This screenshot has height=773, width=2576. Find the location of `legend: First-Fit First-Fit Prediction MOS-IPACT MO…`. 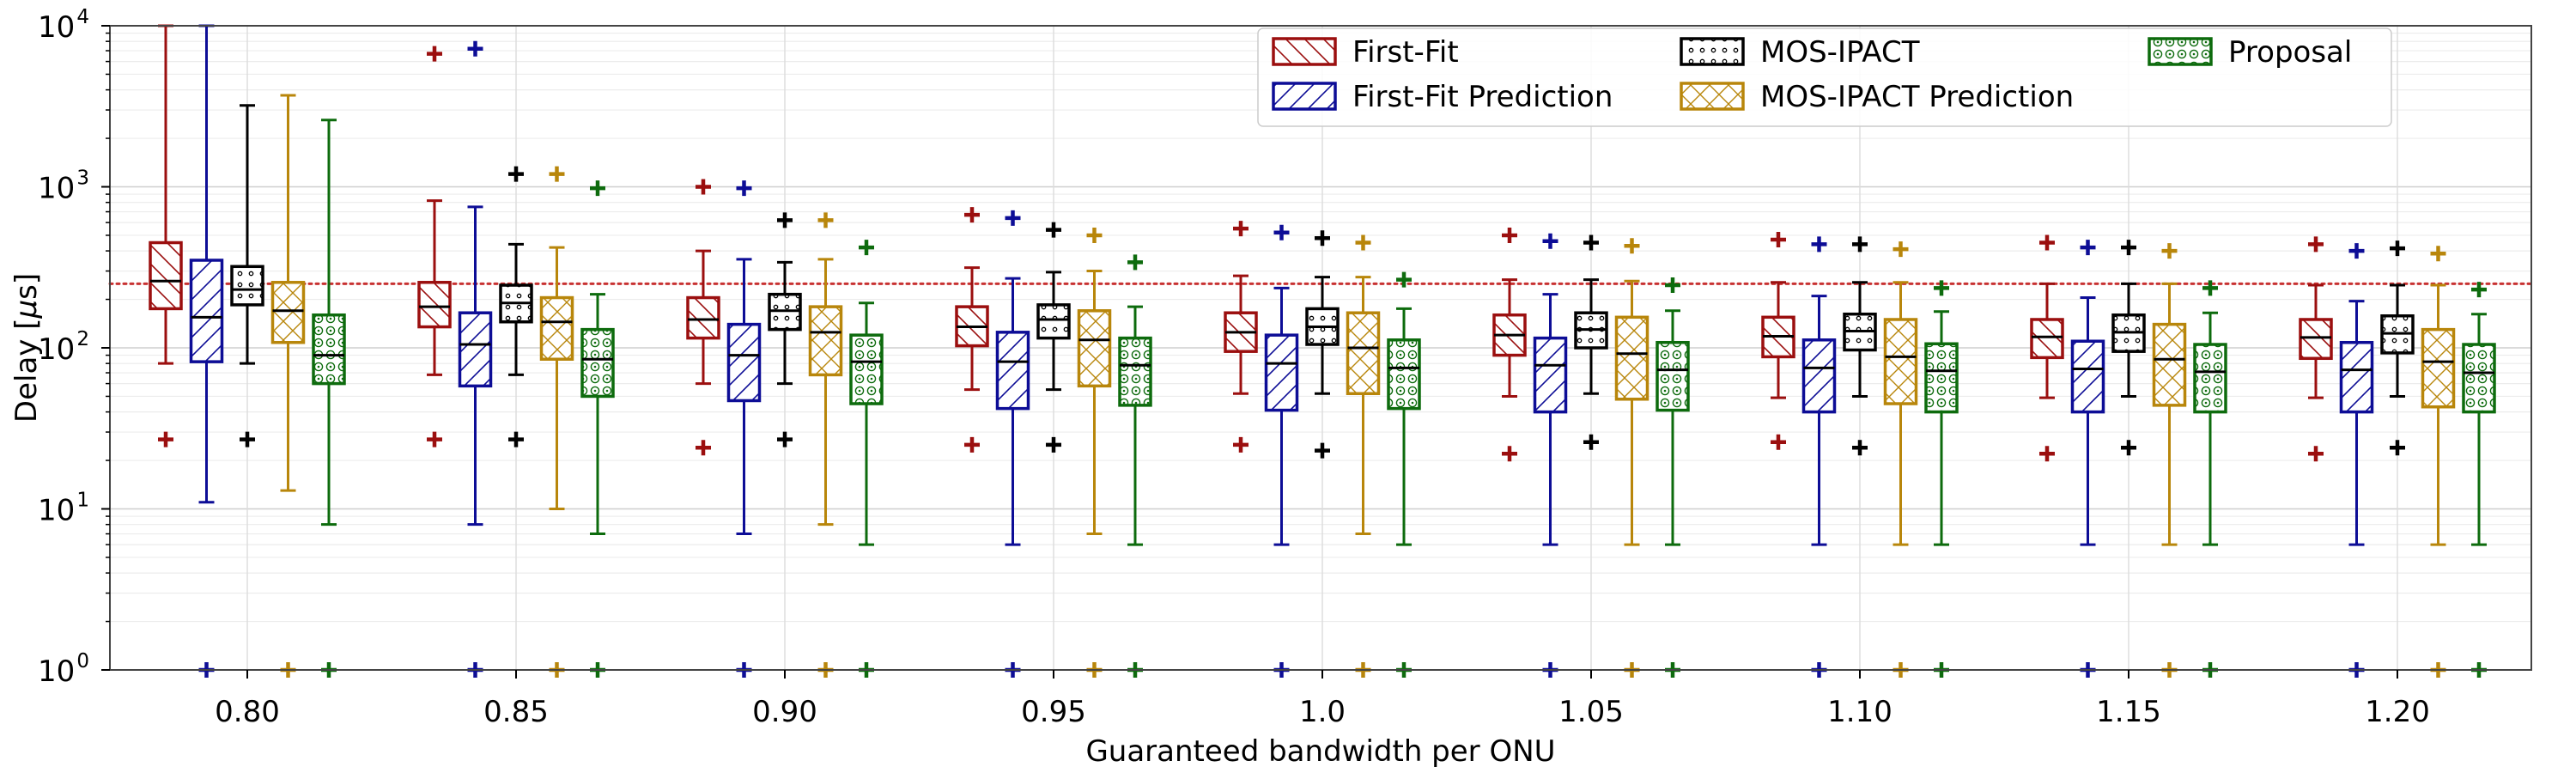

legend: First-Fit First-Fit Prediction MOS-IPACT MO… is located at coordinates (1824, 77).